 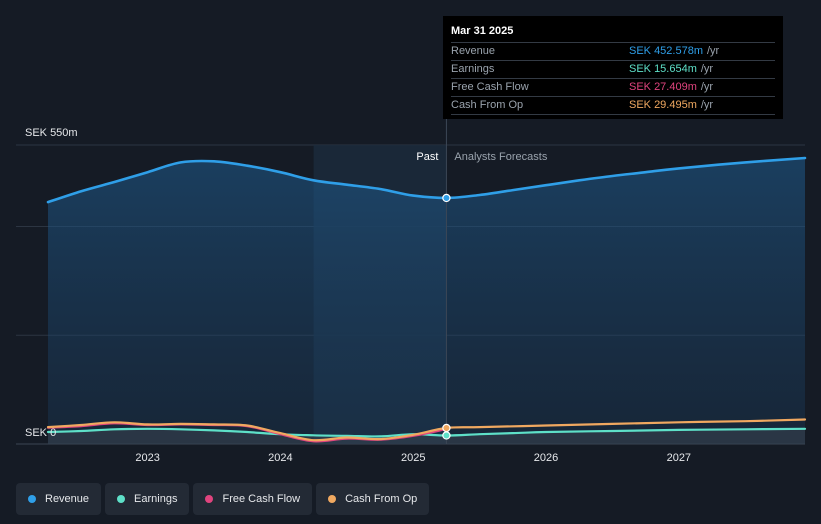 I want to click on tooltip-row-value: SEK 27.409m, so click(x=663, y=87).